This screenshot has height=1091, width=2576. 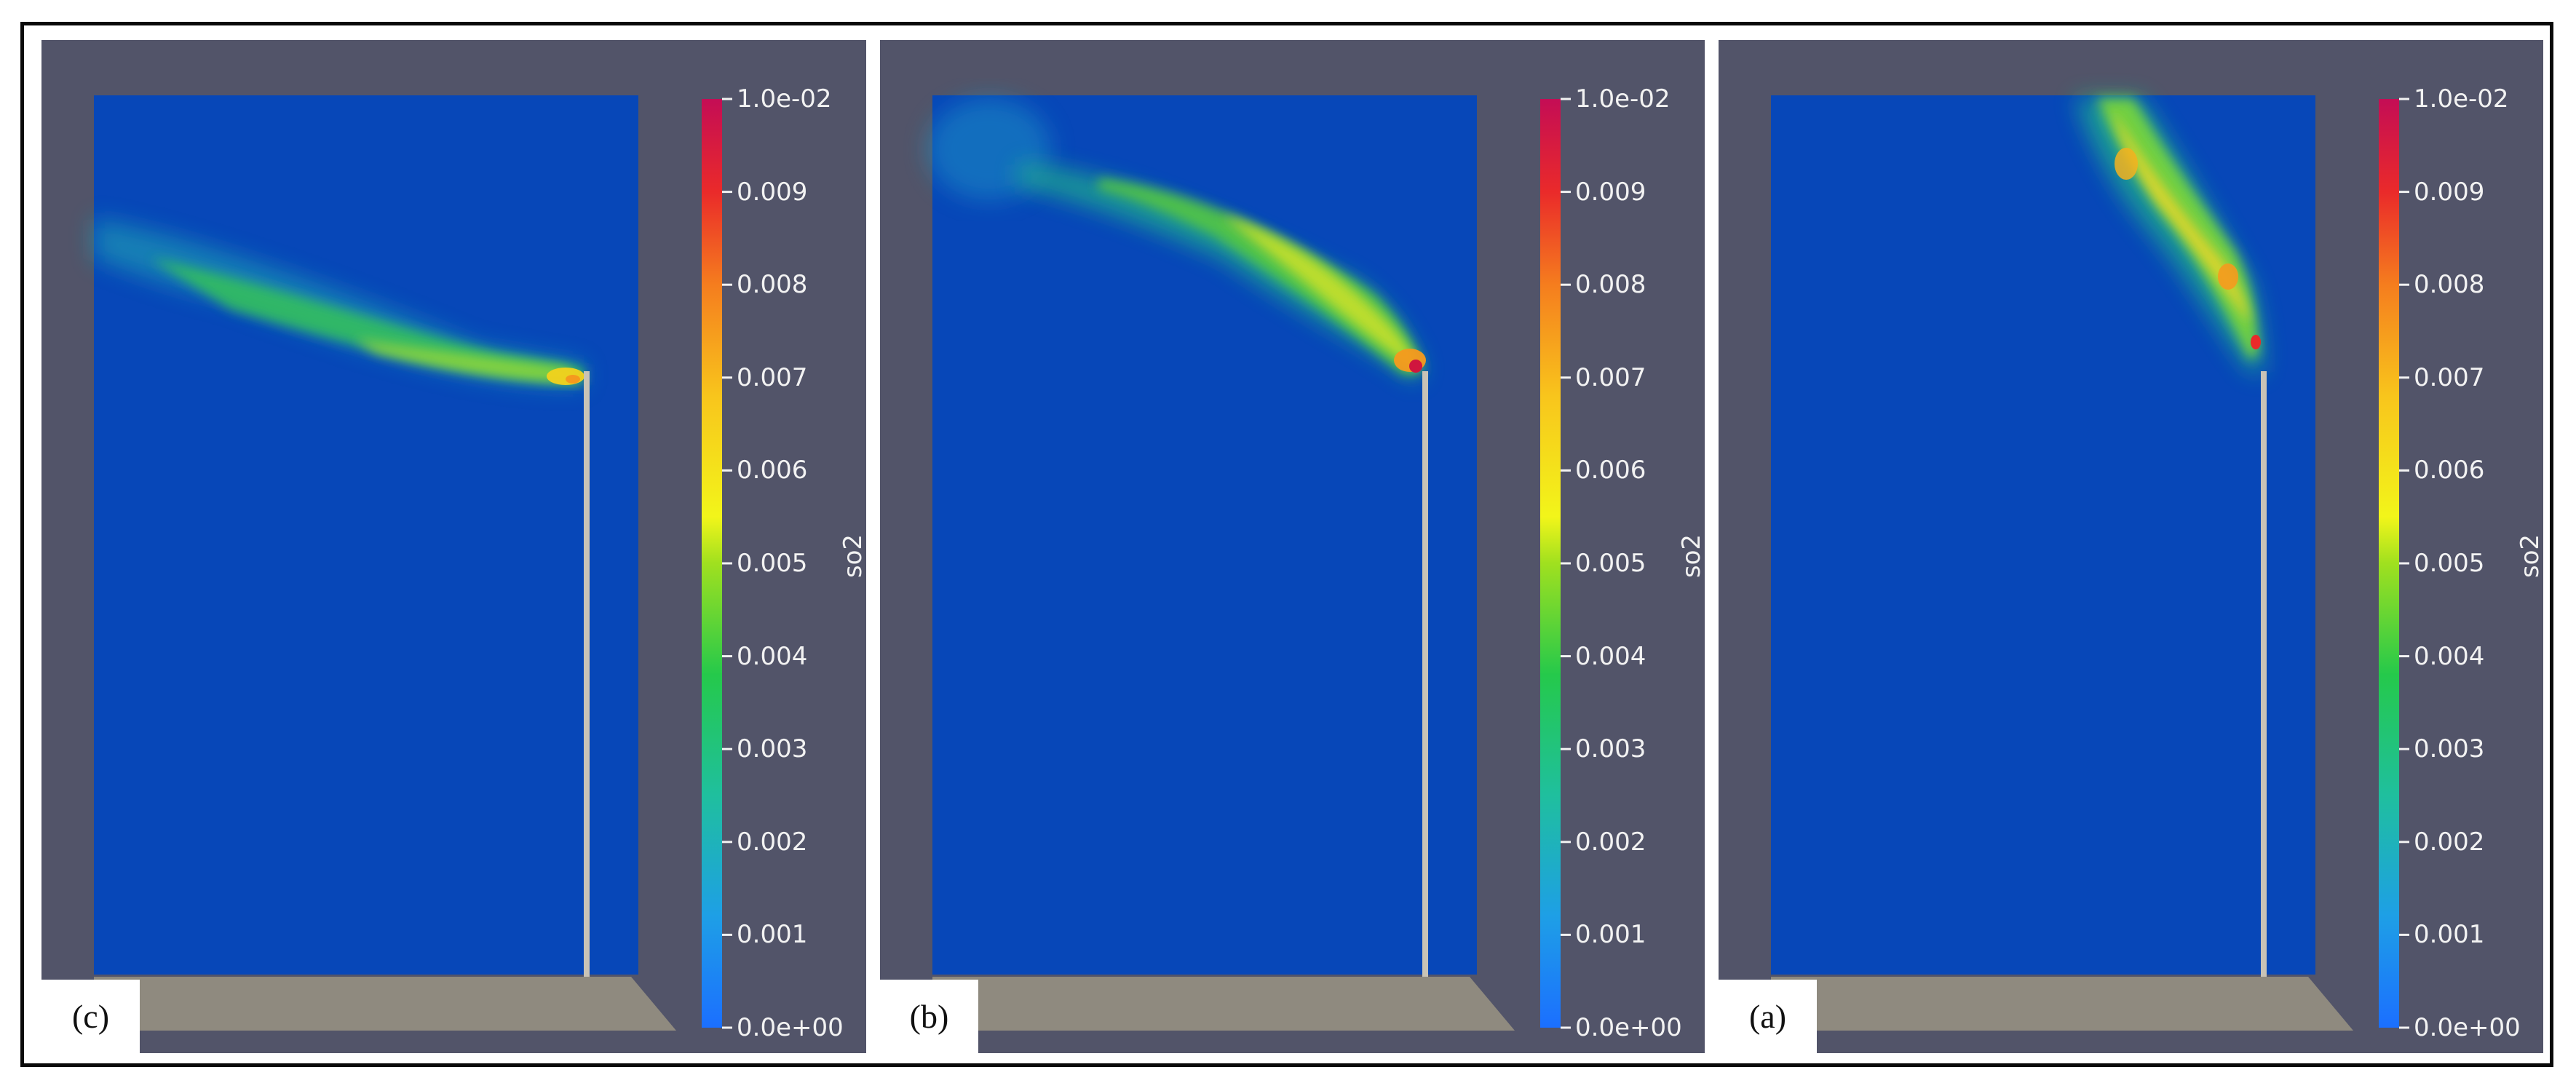 What do you see at coordinates (90, 1016) in the screenshot?
I see `panel-label: (c)` at bounding box center [90, 1016].